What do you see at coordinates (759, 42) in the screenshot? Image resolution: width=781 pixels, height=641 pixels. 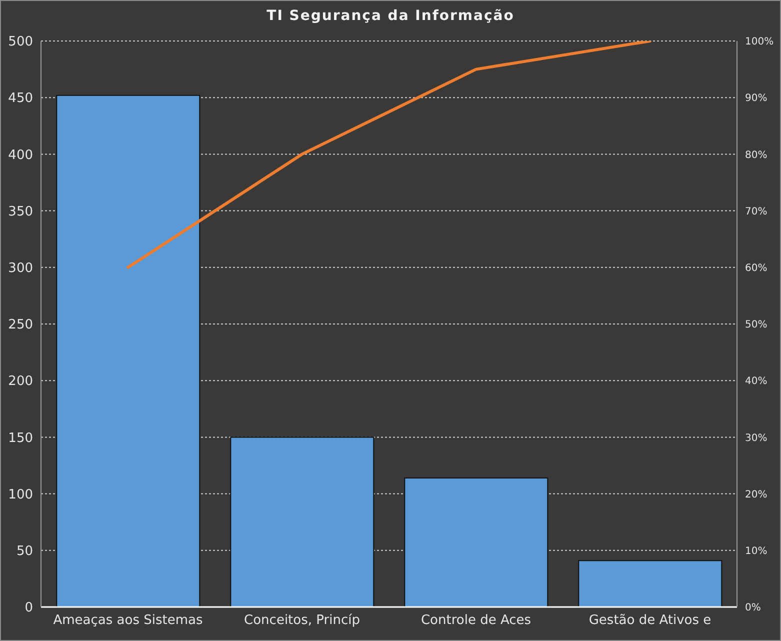 I see `y2-tick-label: 100%` at bounding box center [759, 42].